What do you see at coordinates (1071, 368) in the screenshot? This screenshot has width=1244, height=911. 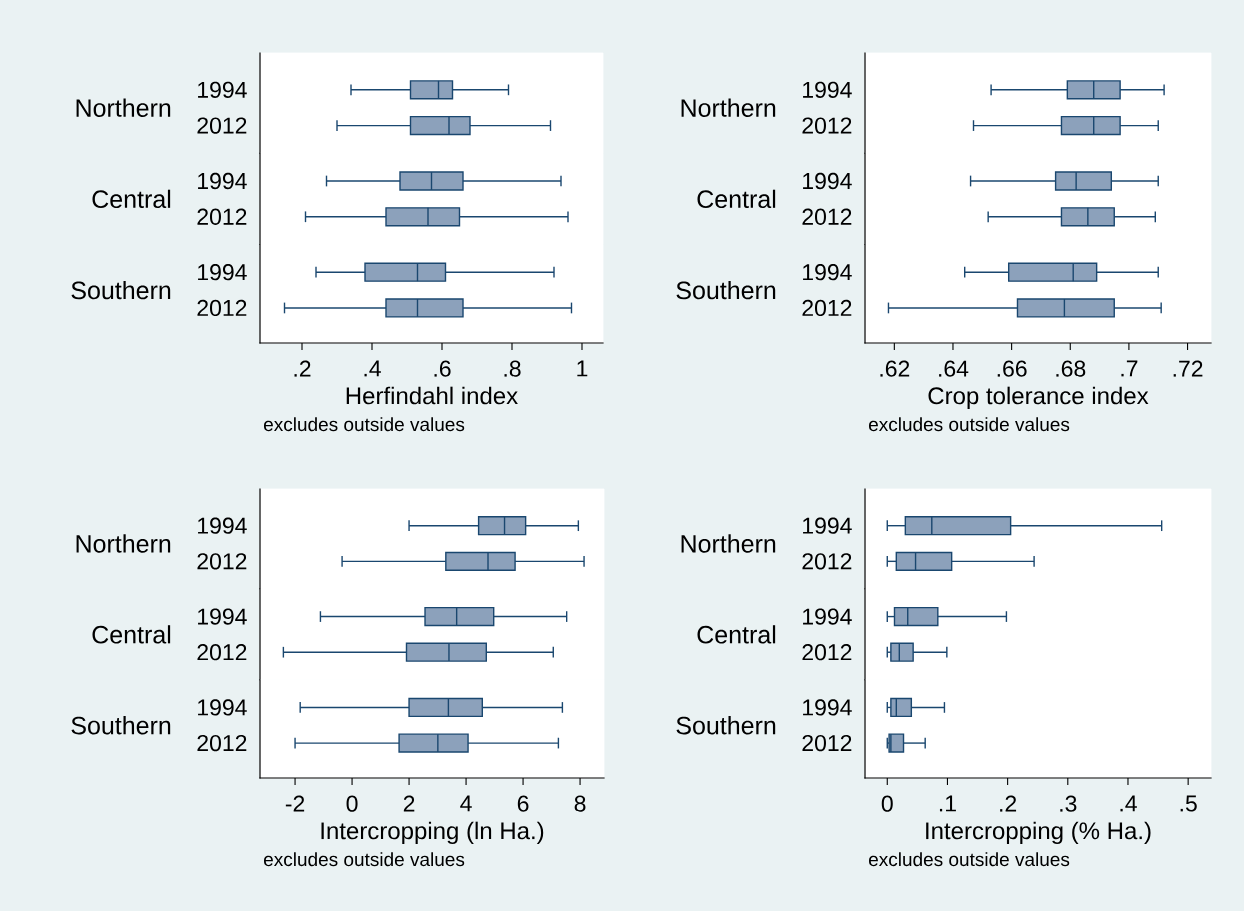 I see `x-tick-label: .68` at bounding box center [1071, 368].